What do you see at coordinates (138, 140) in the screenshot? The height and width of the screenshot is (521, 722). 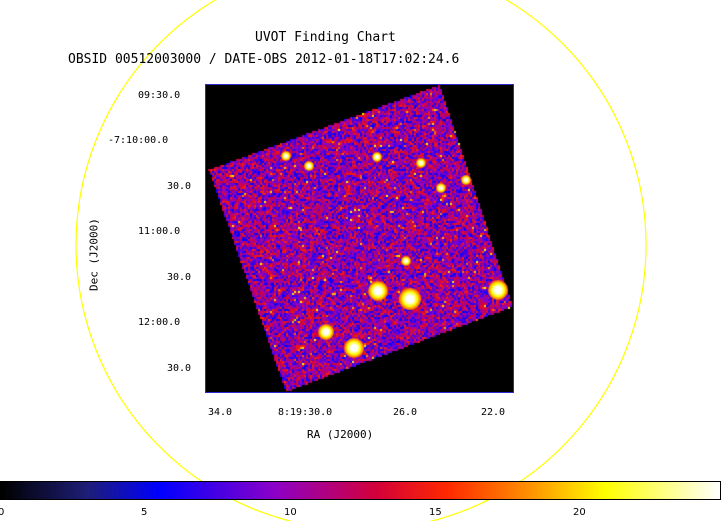 I see `dec-tick-label: -7:10:00.0` at bounding box center [138, 140].